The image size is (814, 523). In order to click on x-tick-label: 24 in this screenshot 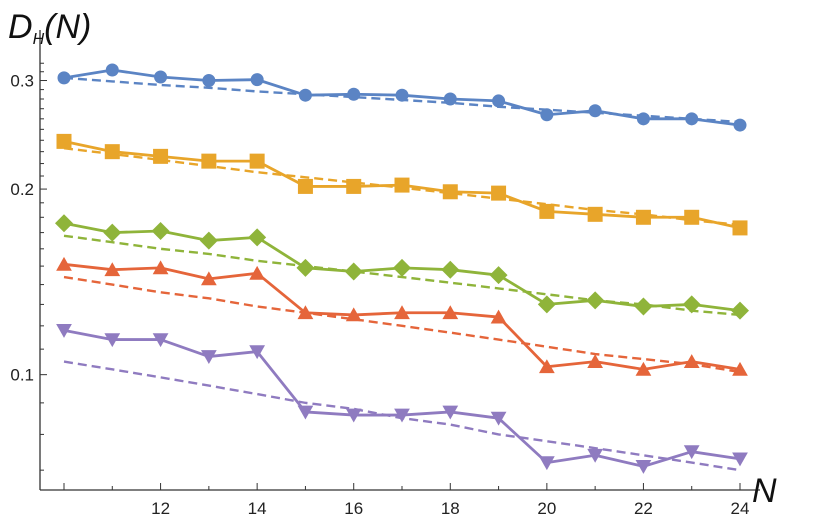, I will do `click(740, 508)`.